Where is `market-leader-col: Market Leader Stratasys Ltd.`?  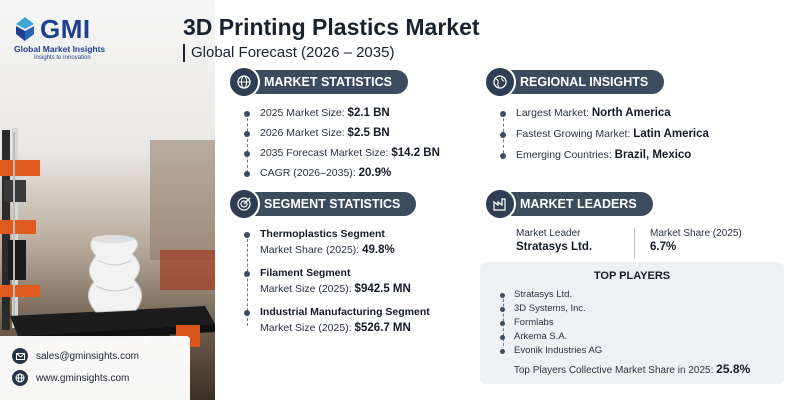 market-leader-col: Market Leader Stratasys Ltd. is located at coordinates (554, 241).